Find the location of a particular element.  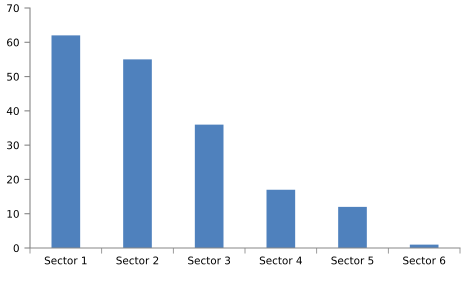

x-tick-label: Sector 6 is located at coordinates (424, 260).